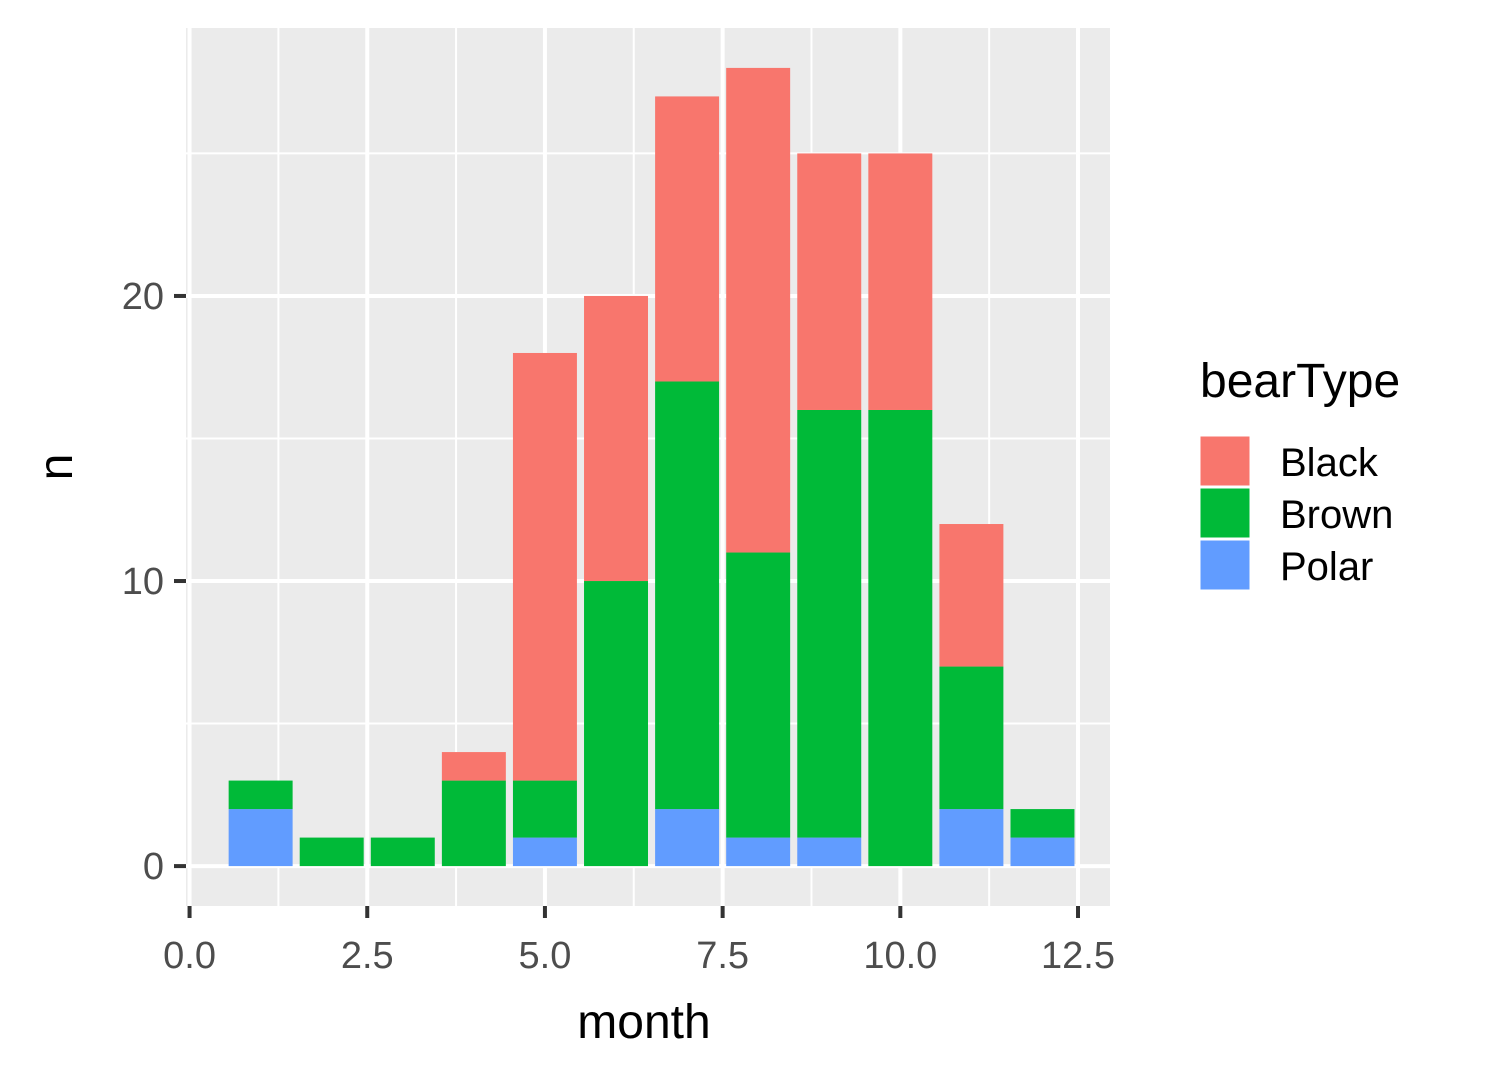  What do you see at coordinates (1078, 956) in the screenshot?
I see `x-tick-label: 12.5` at bounding box center [1078, 956].